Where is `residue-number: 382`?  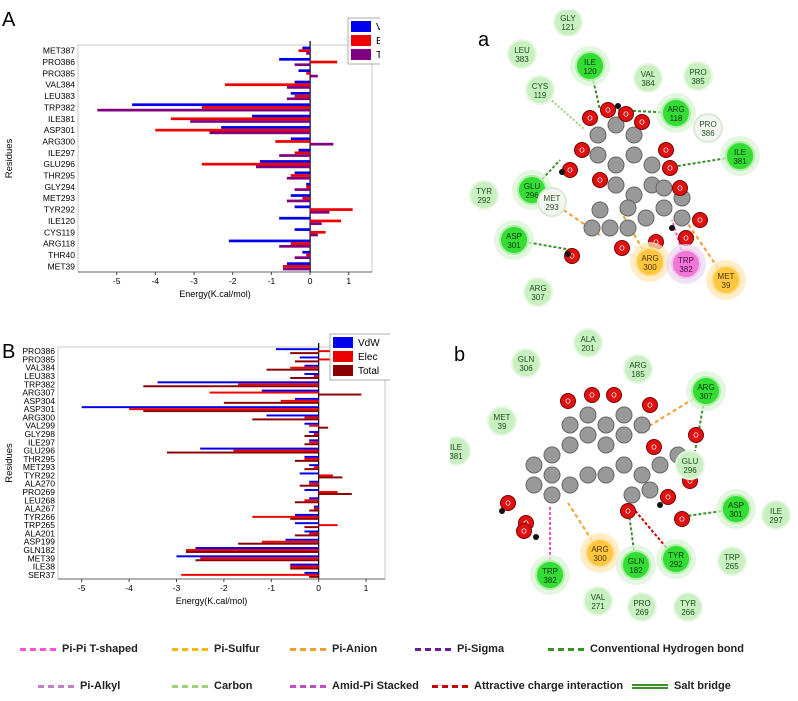
residue-number: 382 is located at coordinates (686, 269).